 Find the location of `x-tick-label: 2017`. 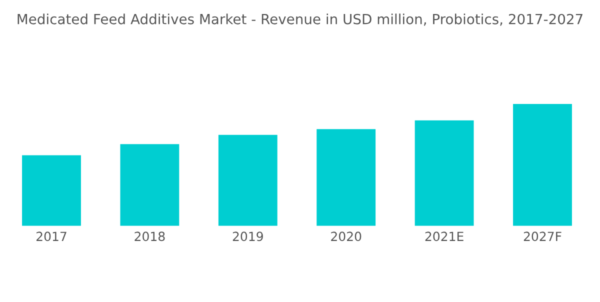

x-tick-label: 2017 is located at coordinates (51, 237).